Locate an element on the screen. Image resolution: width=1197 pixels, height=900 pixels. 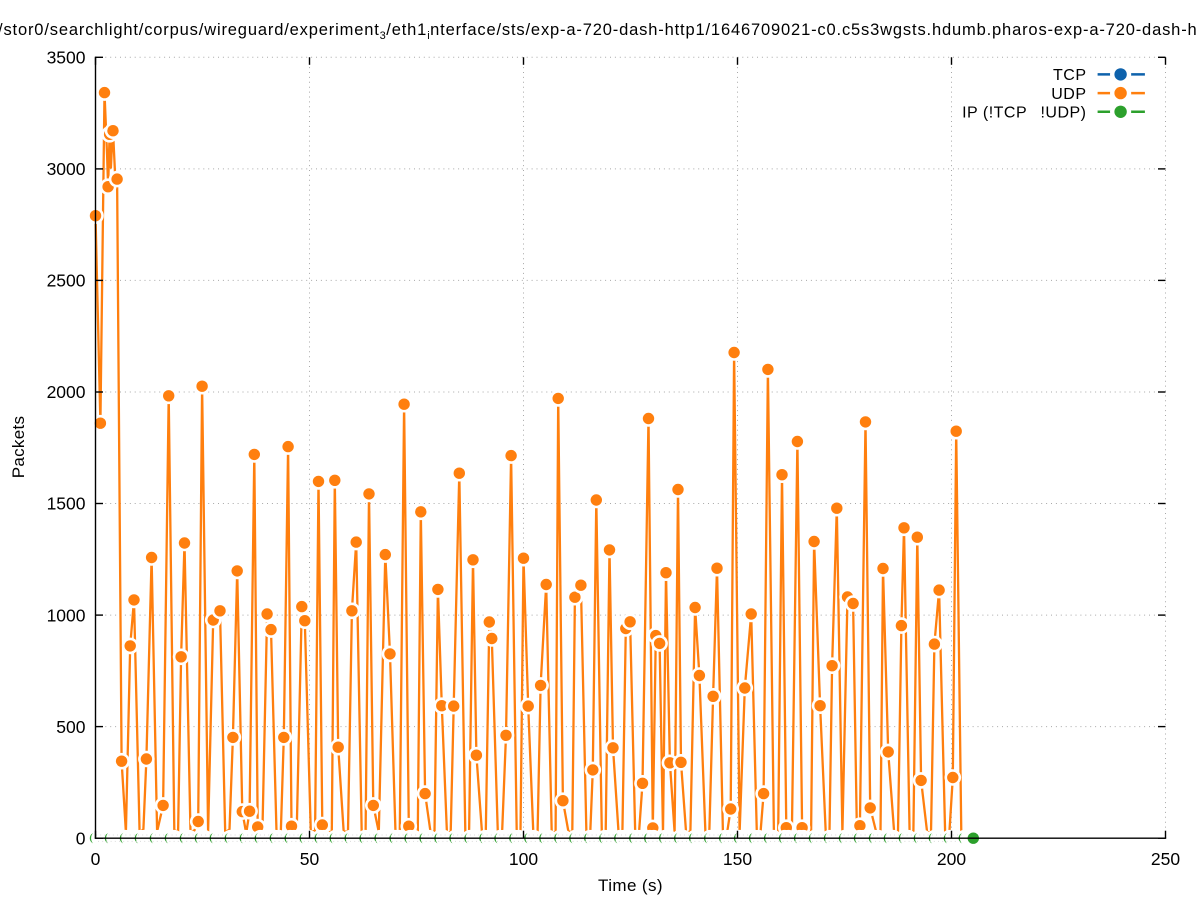
svg-text: 200 is located at coordinates (951, 859).